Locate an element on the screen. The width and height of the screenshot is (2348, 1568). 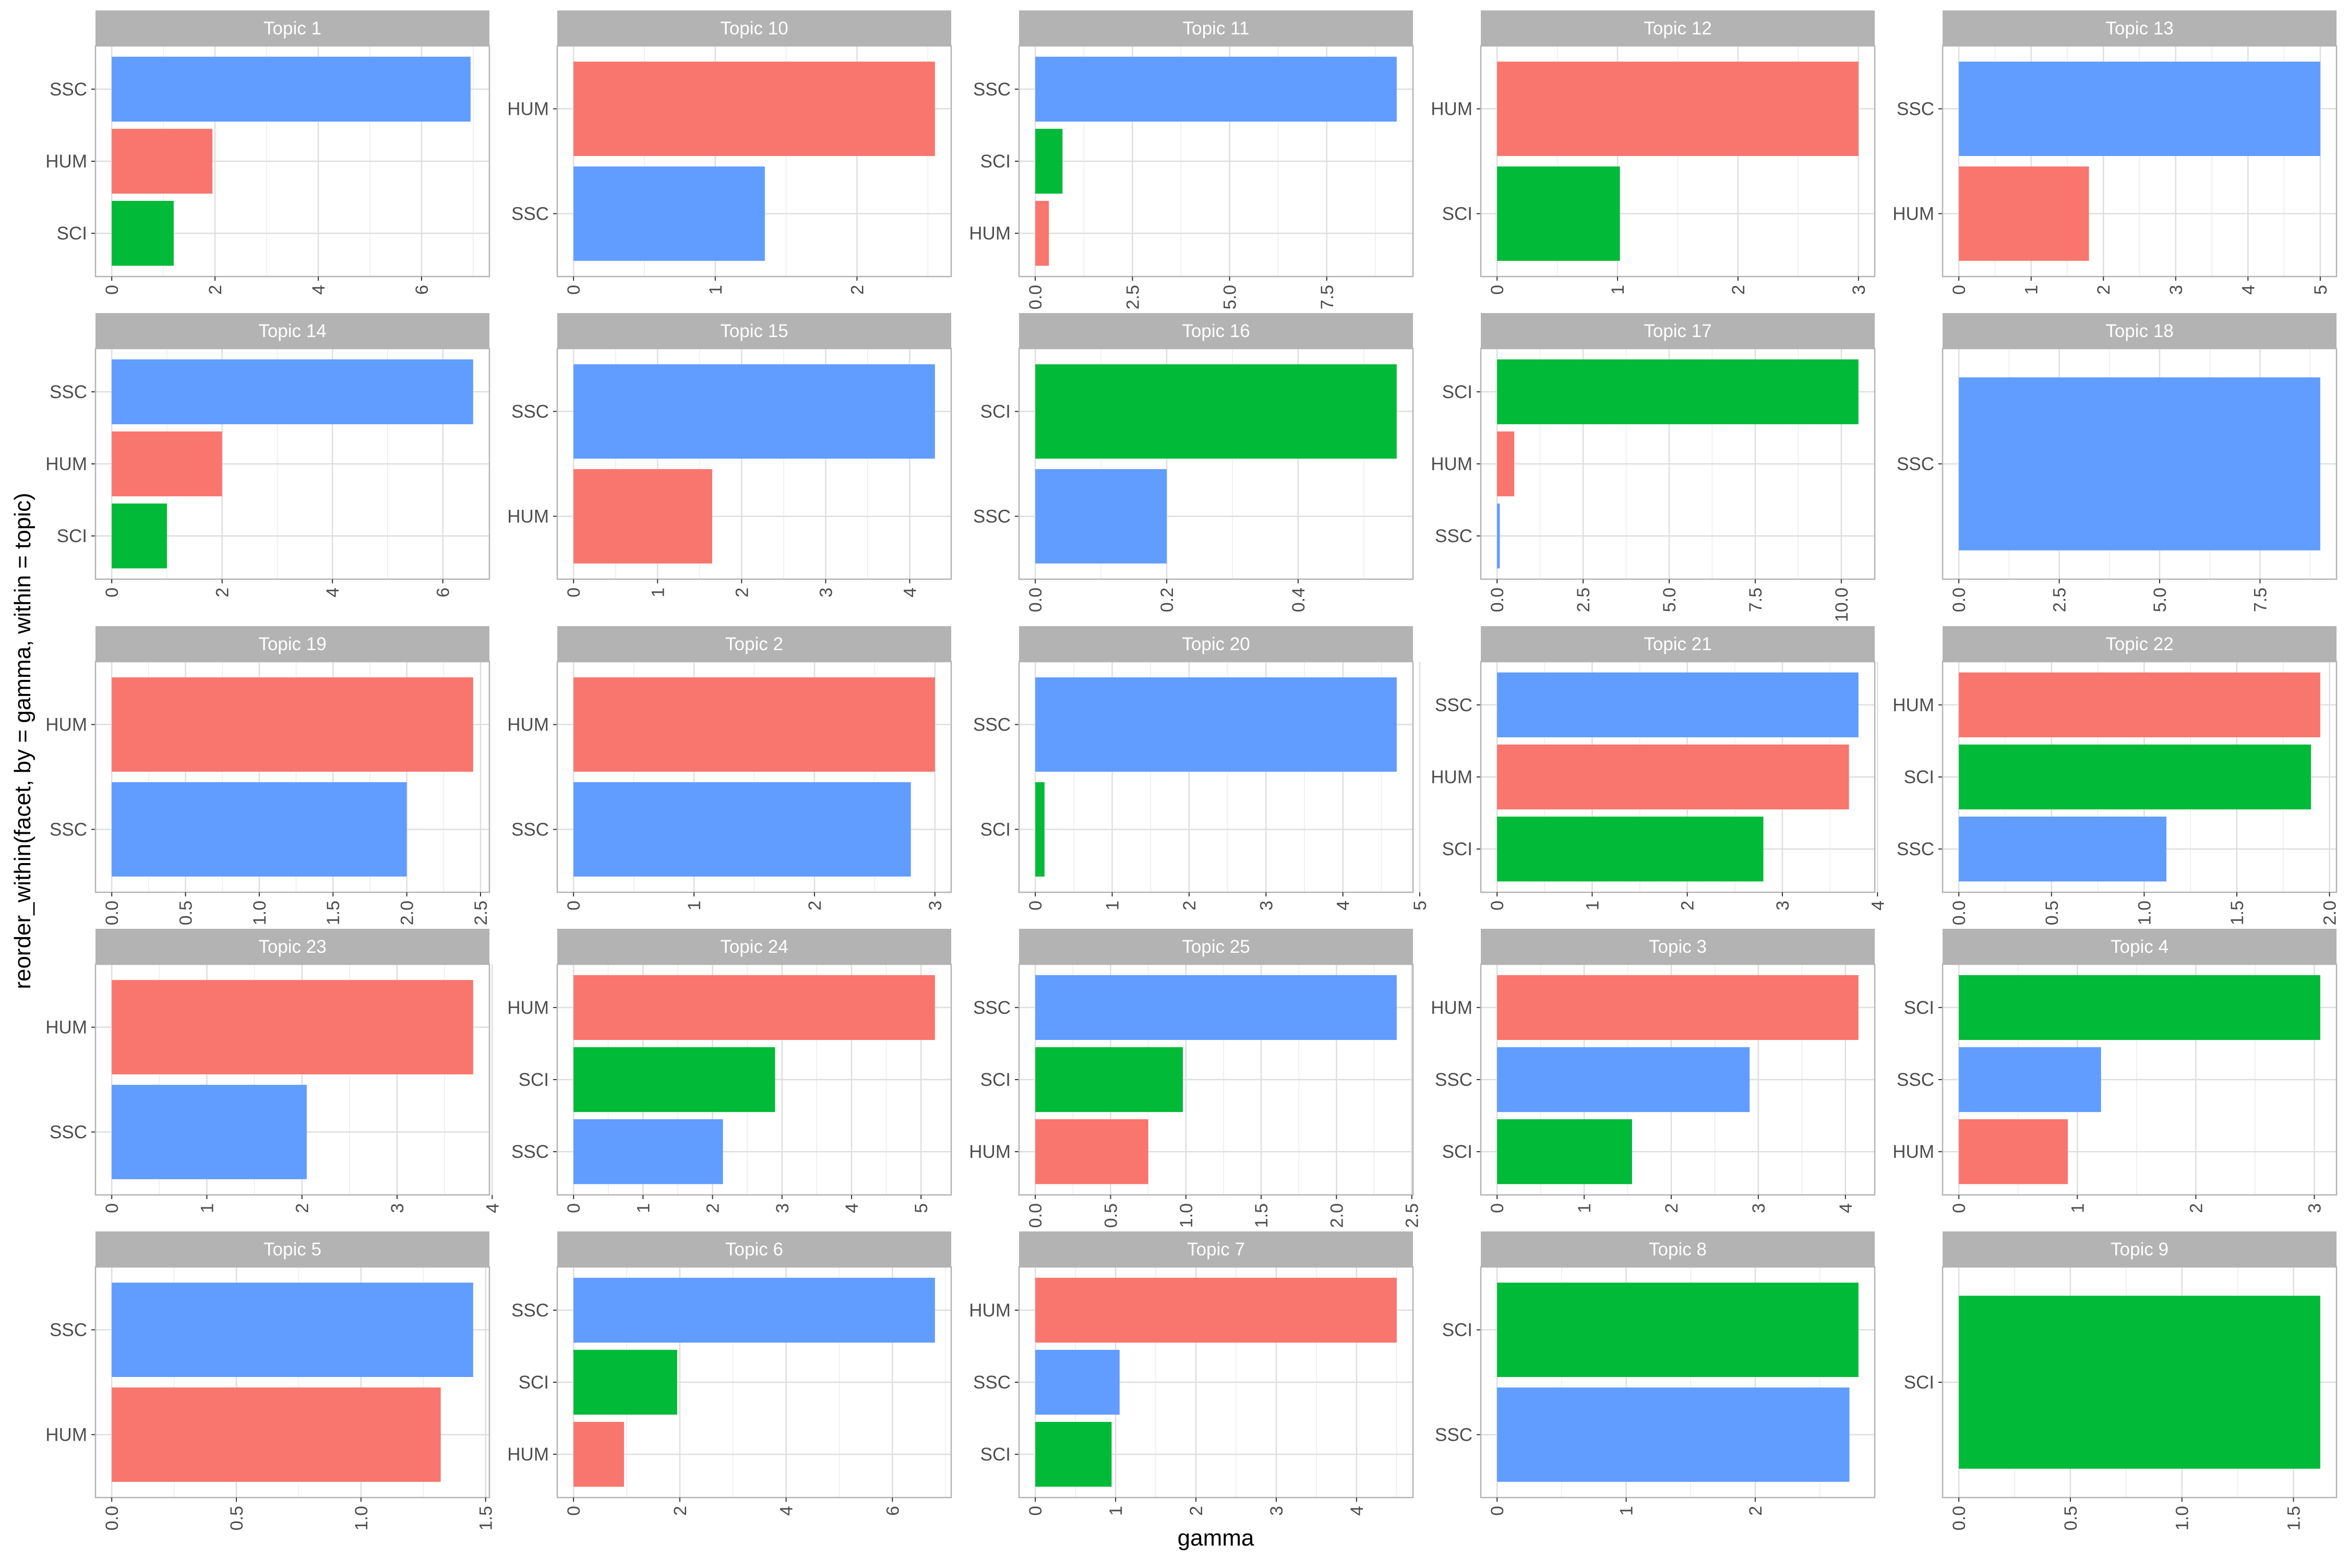
facet-title: Topic 23 is located at coordinates (292, 947).